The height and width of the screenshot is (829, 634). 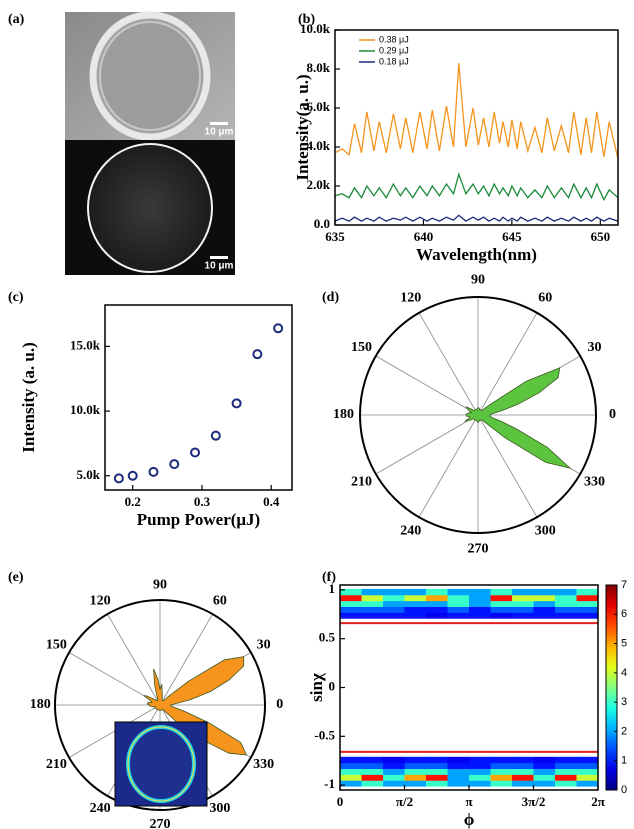 What do you see at coordinates (319, 184) in the screenshot?
I see `y-tick-label: 2.0k` at bounding box center [319, 184].